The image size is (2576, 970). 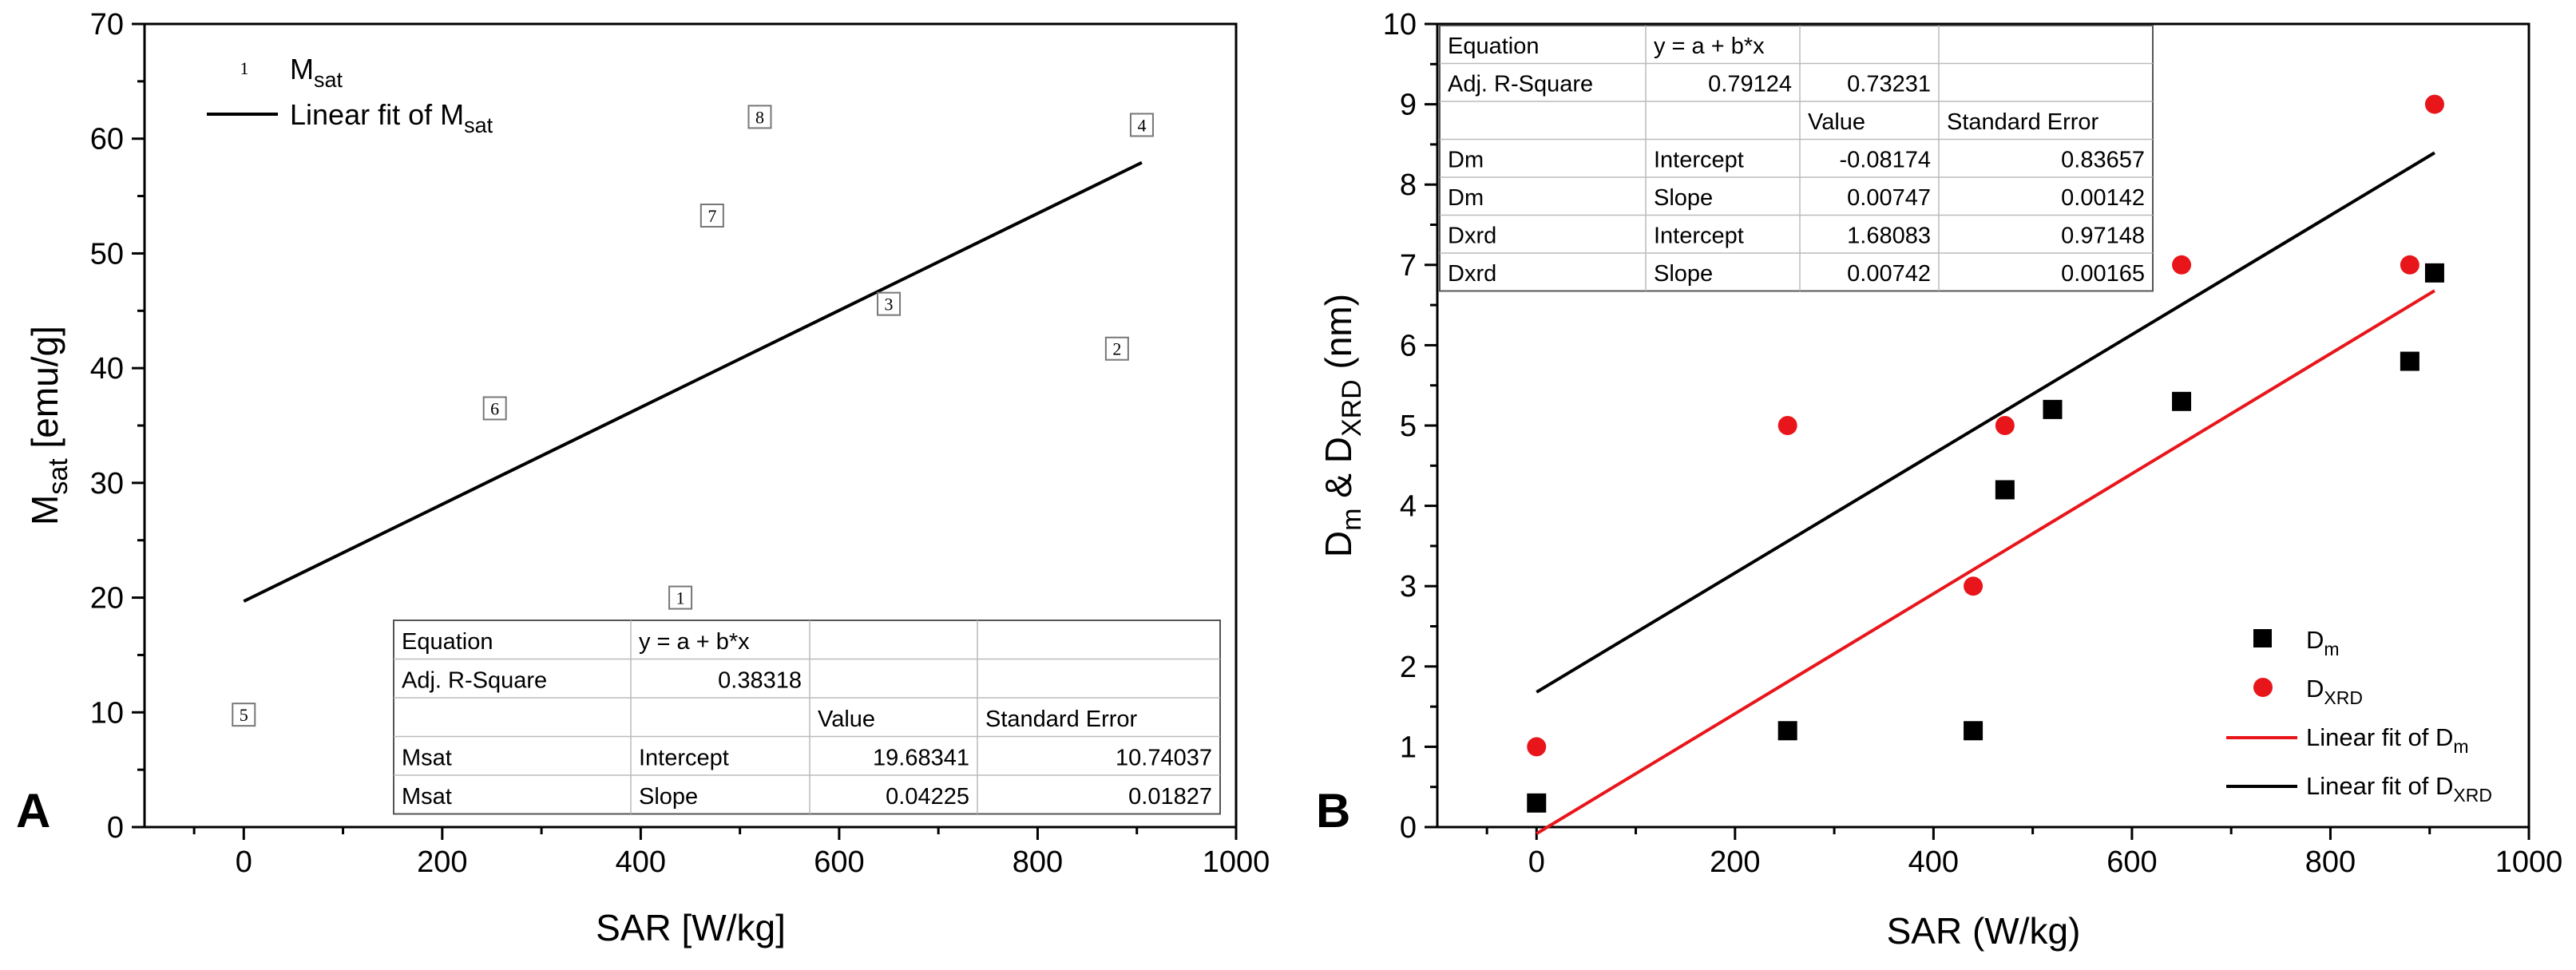 What do you see at coordinates (927, 797) in the screenshot?
I see `panel-a-table-cell: 0.04225` at bounding box center [927, 797].